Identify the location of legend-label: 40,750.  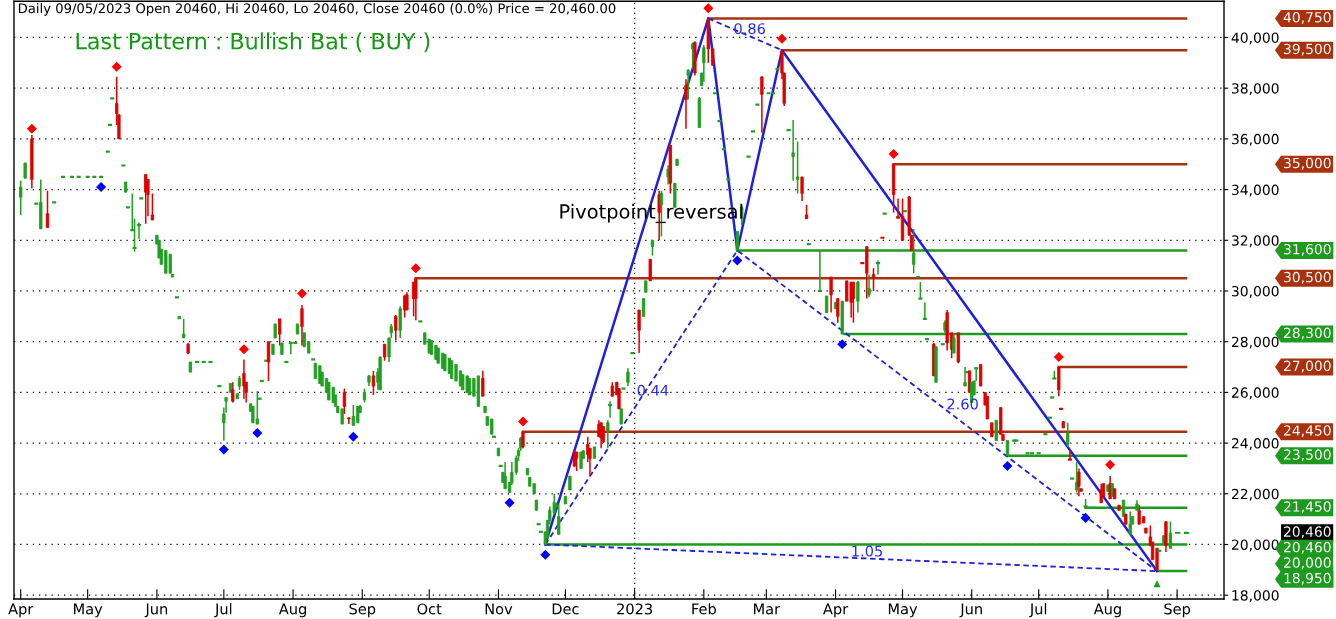
(1307, 18).